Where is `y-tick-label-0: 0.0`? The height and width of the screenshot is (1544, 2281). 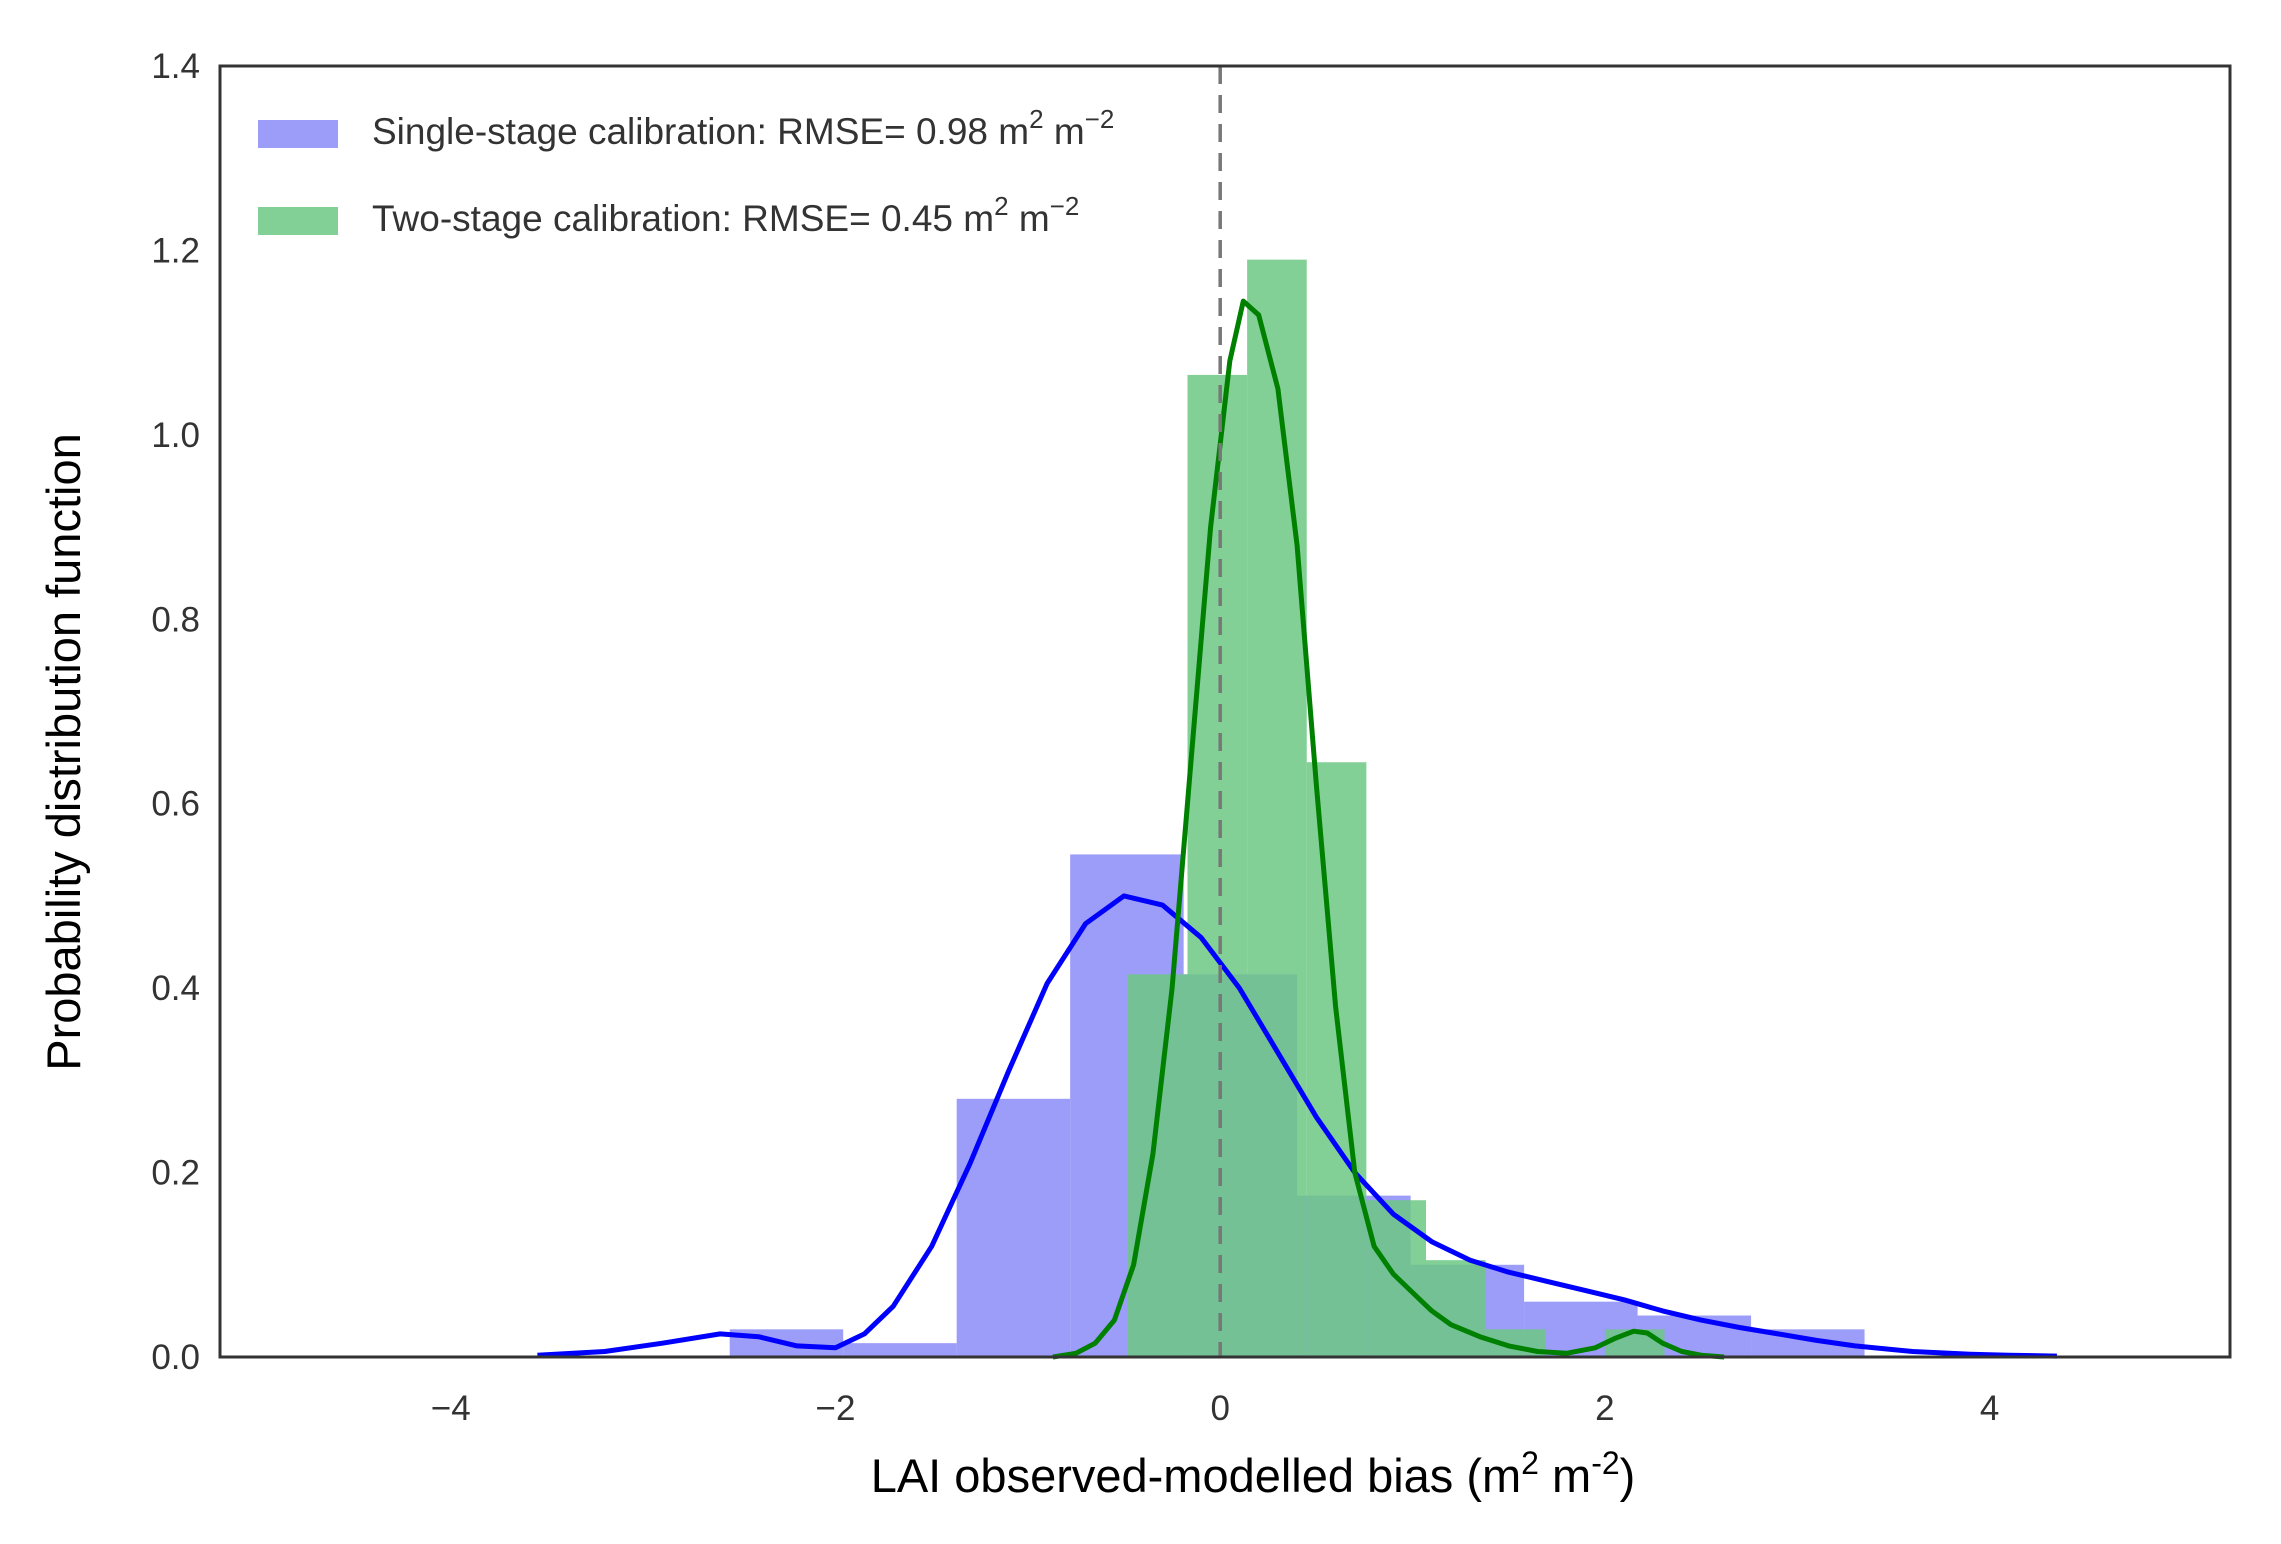 y-tick-label-0: 0.0 is located at coordinates (175, 1357).